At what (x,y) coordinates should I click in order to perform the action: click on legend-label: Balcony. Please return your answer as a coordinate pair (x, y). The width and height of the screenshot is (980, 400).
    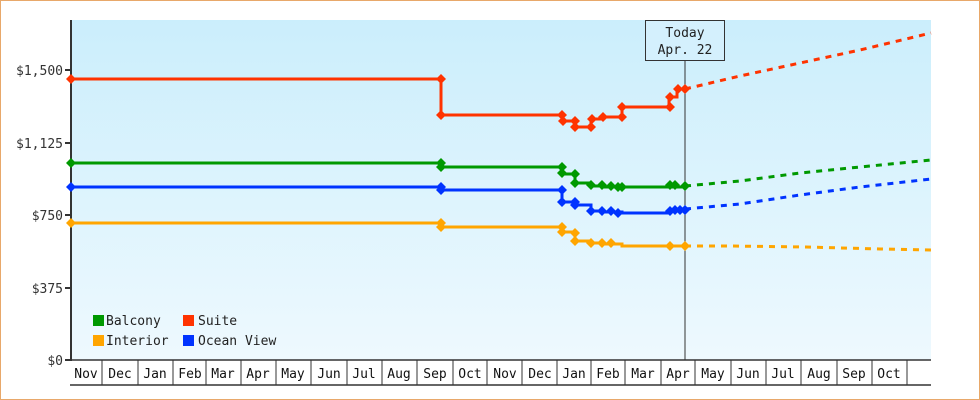
    Looking at the image, I should click on (133, 321).